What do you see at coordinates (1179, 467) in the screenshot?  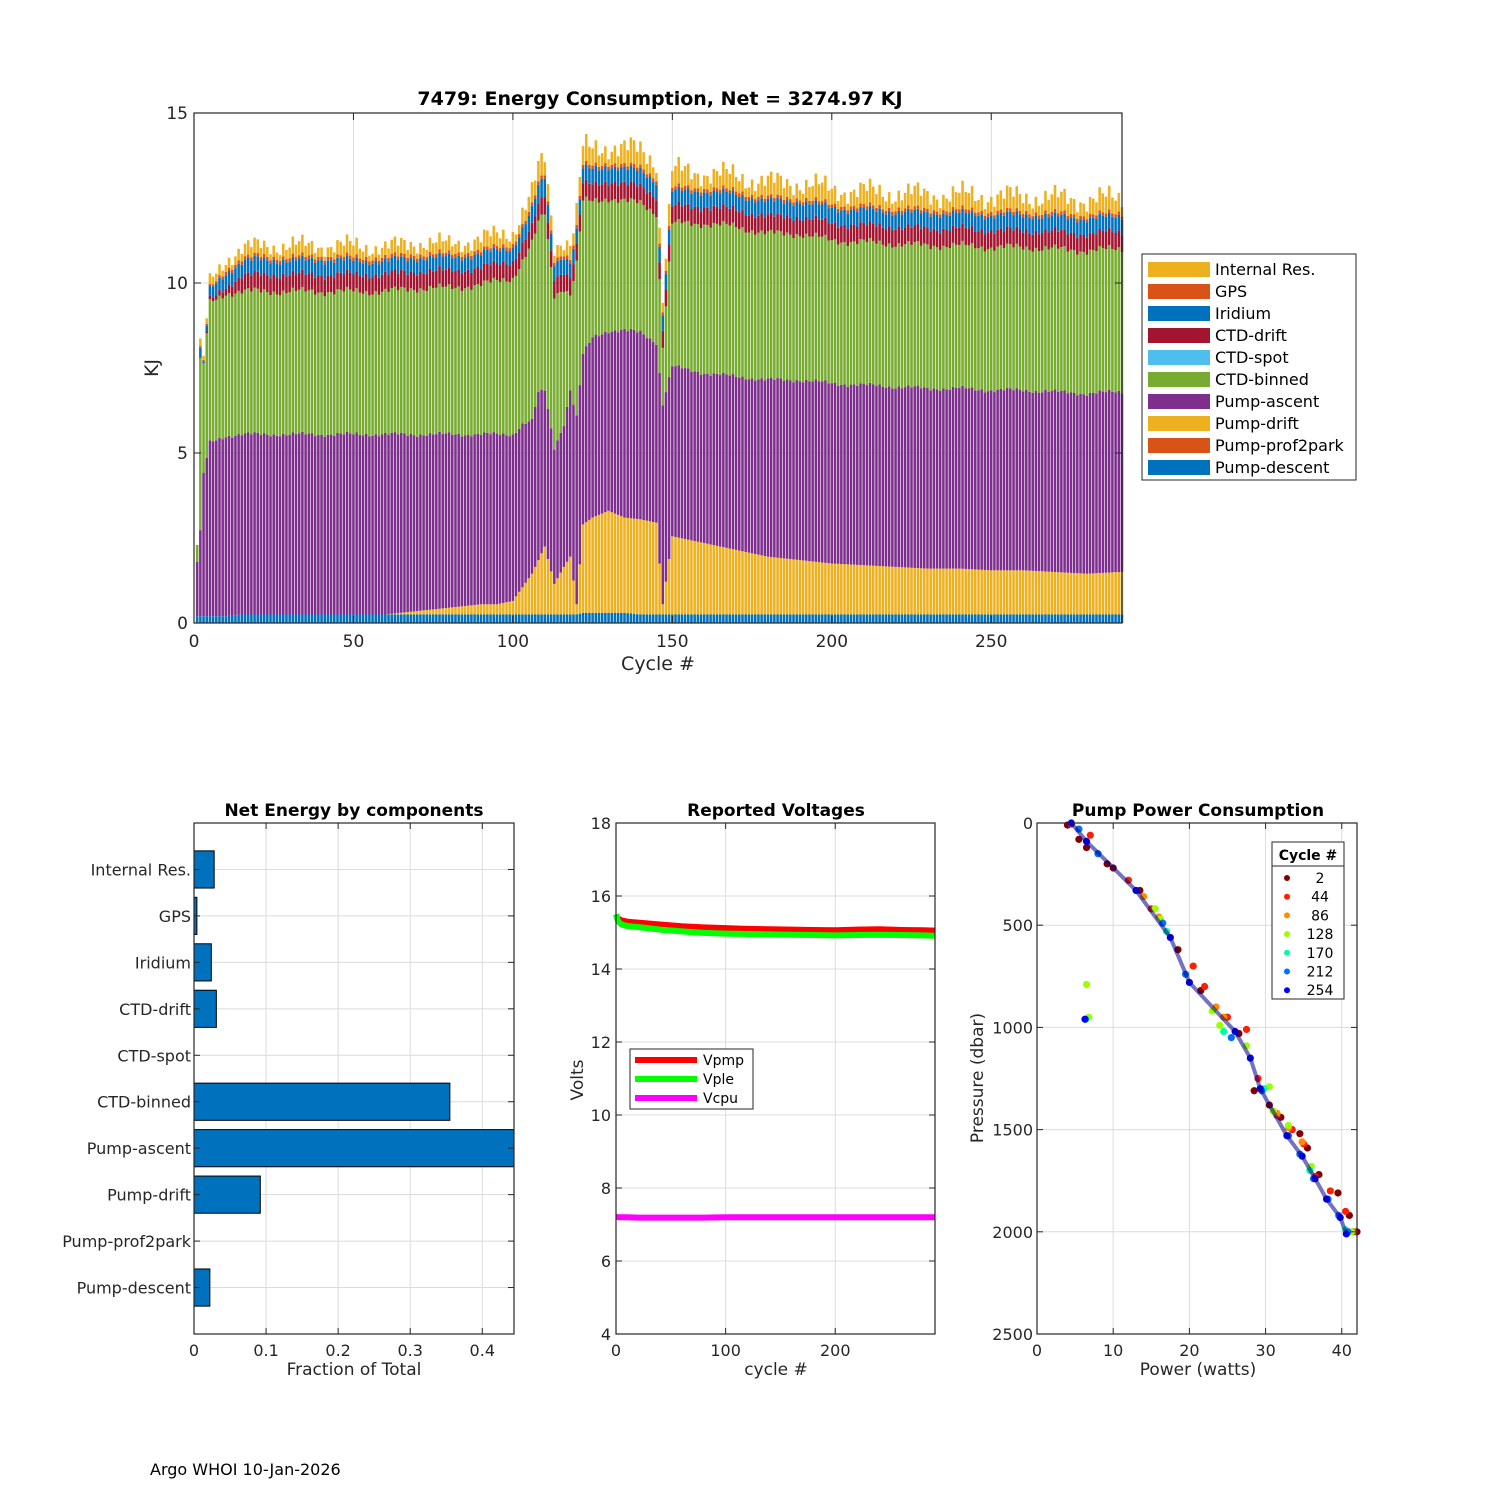 I see `energy-legend-swatch` at bounding box center [1179, 467].